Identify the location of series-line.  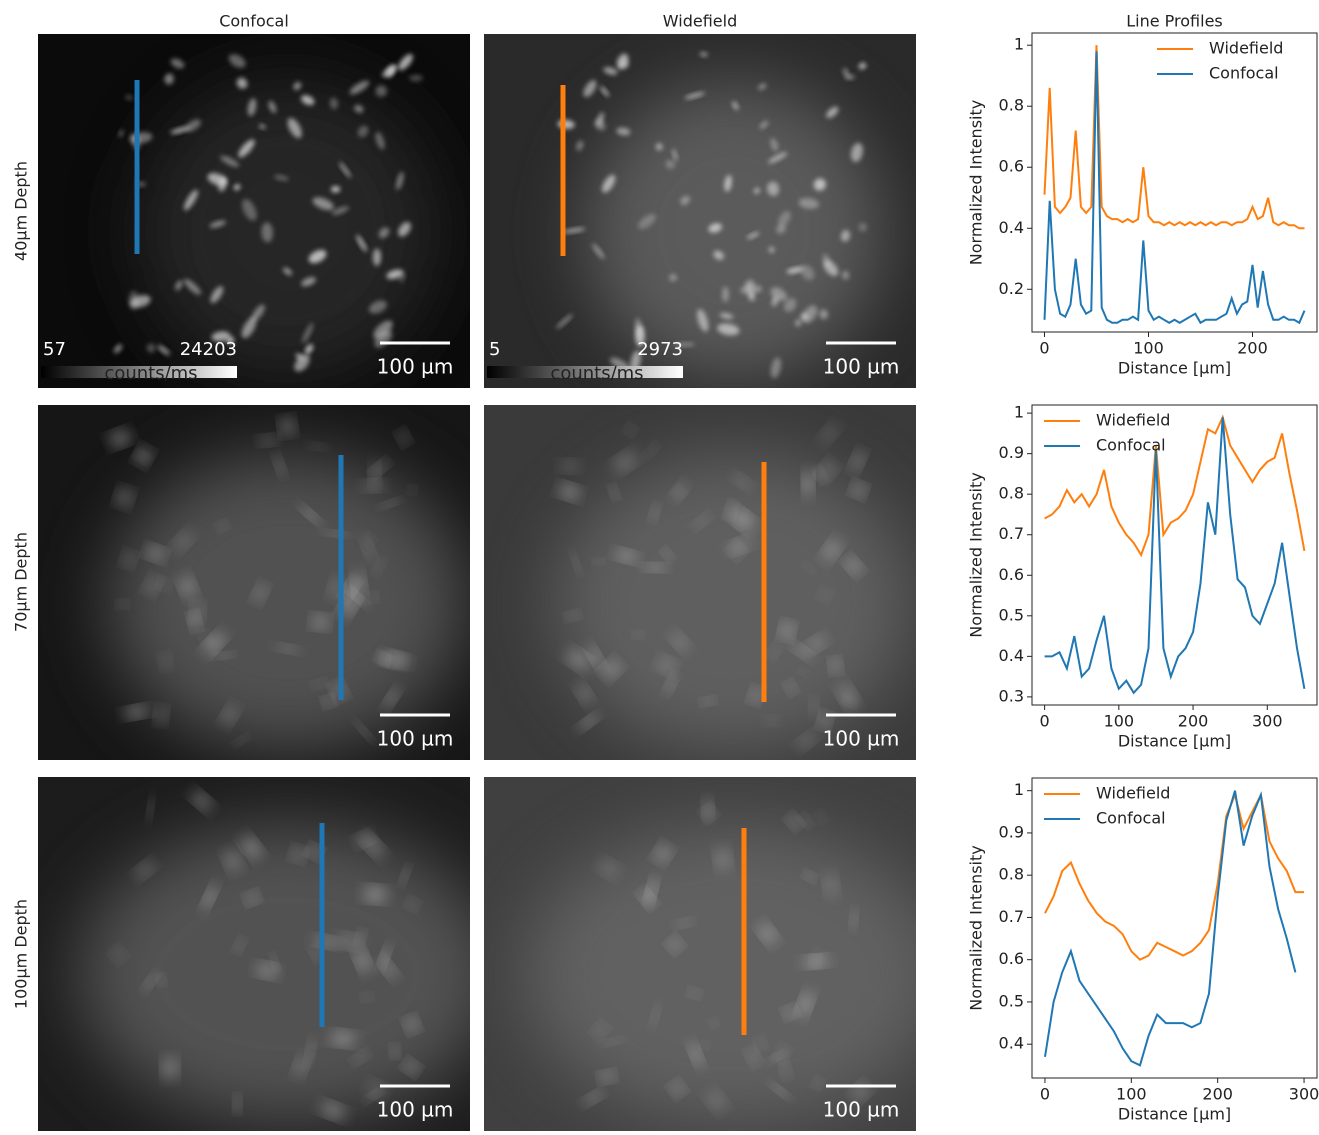
(1175, 486).